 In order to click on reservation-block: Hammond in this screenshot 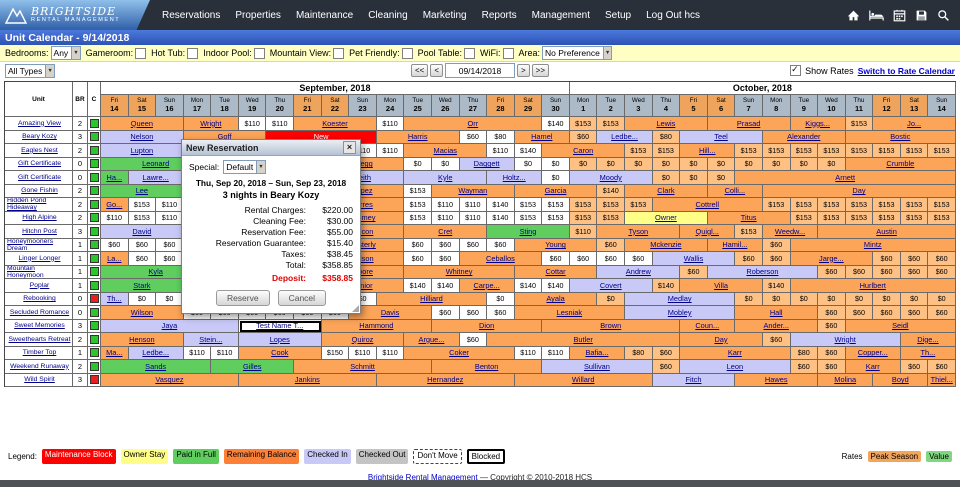, I will do `click(376, 326)`.